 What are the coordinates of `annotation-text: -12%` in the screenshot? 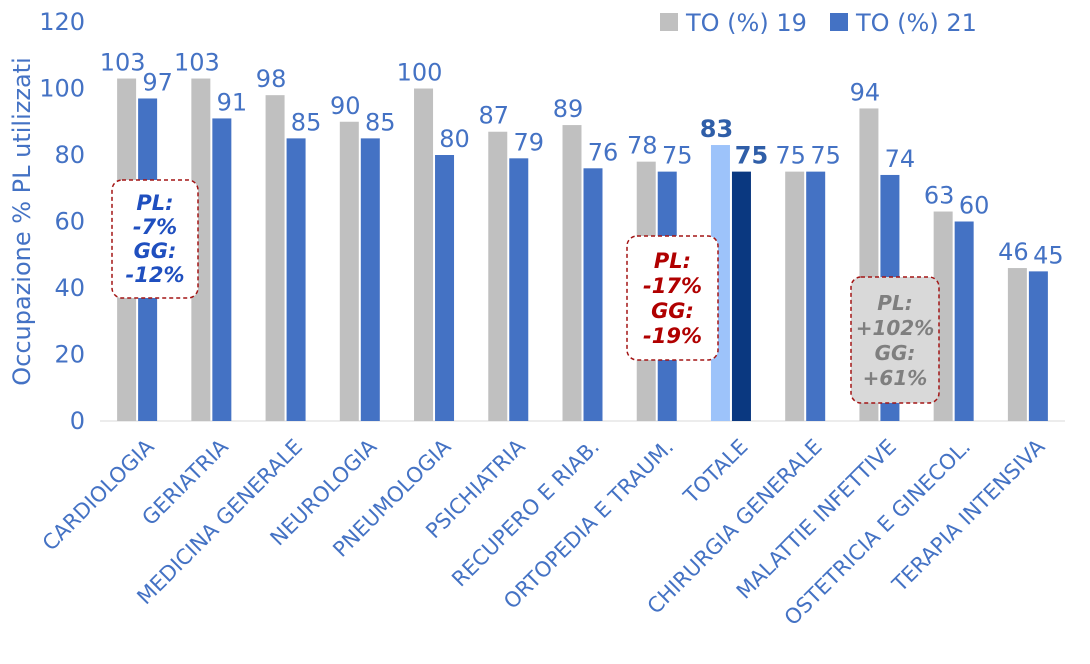 It's located at (155, 275).